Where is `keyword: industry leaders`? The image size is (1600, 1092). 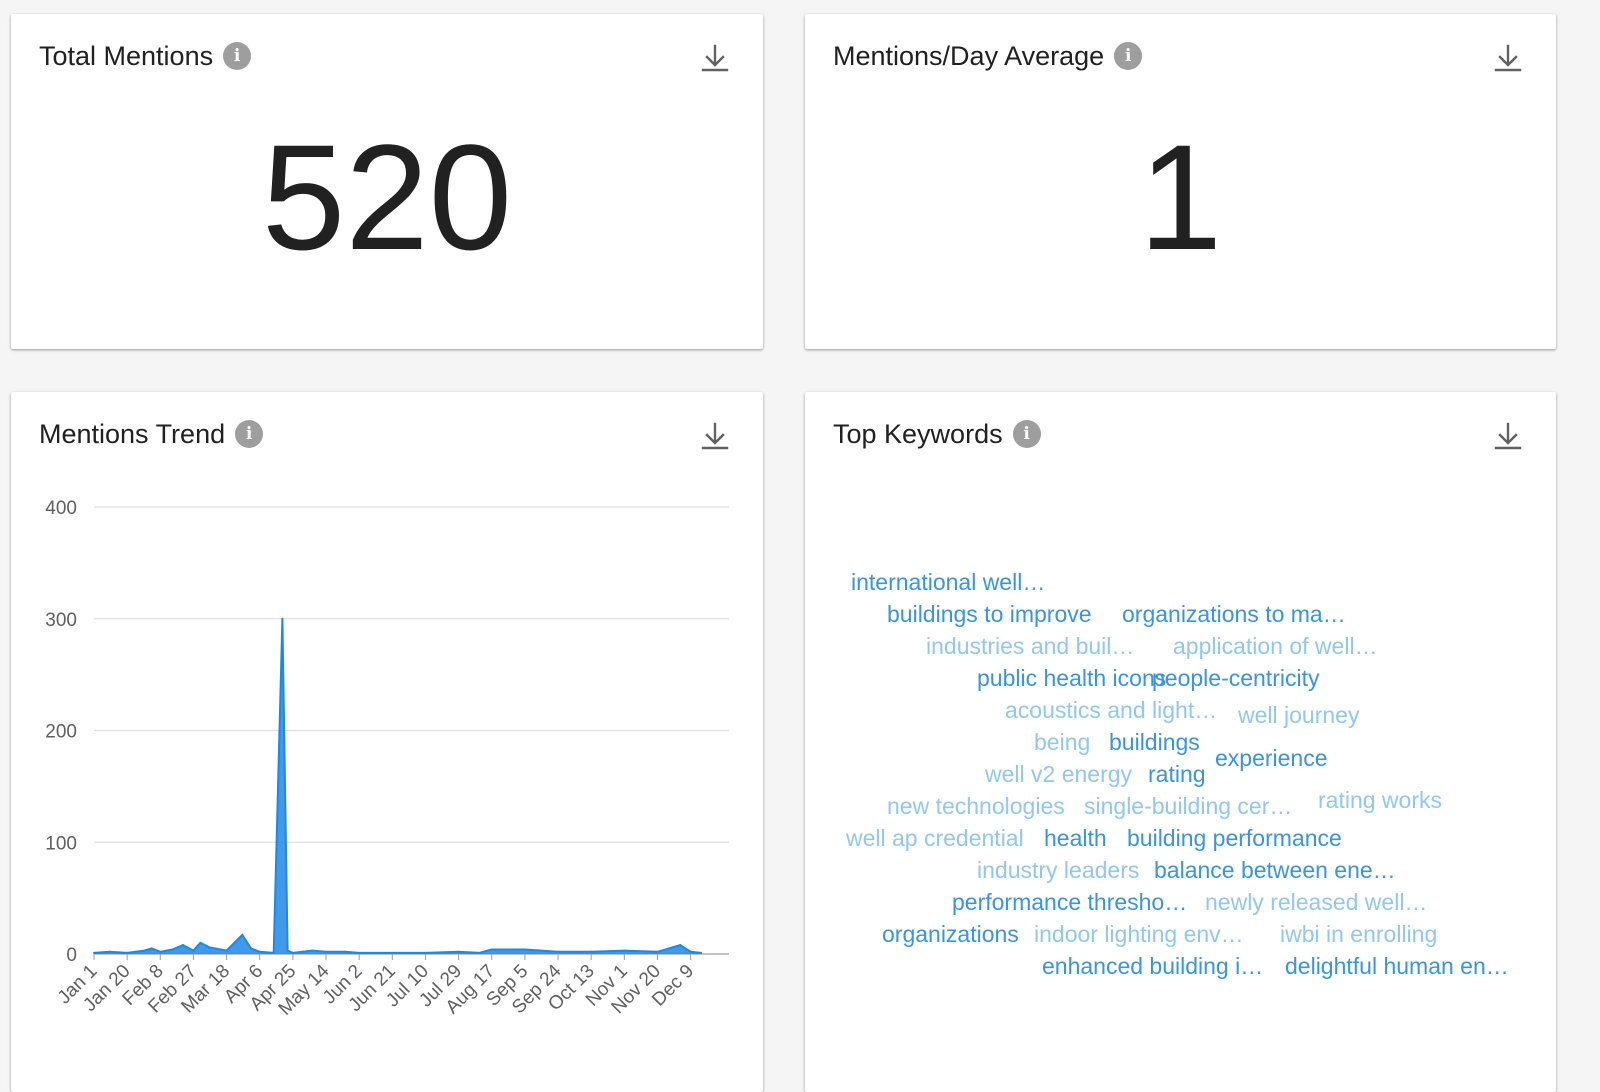
keyword: industry leaders is located at coordinates (1058, 870).